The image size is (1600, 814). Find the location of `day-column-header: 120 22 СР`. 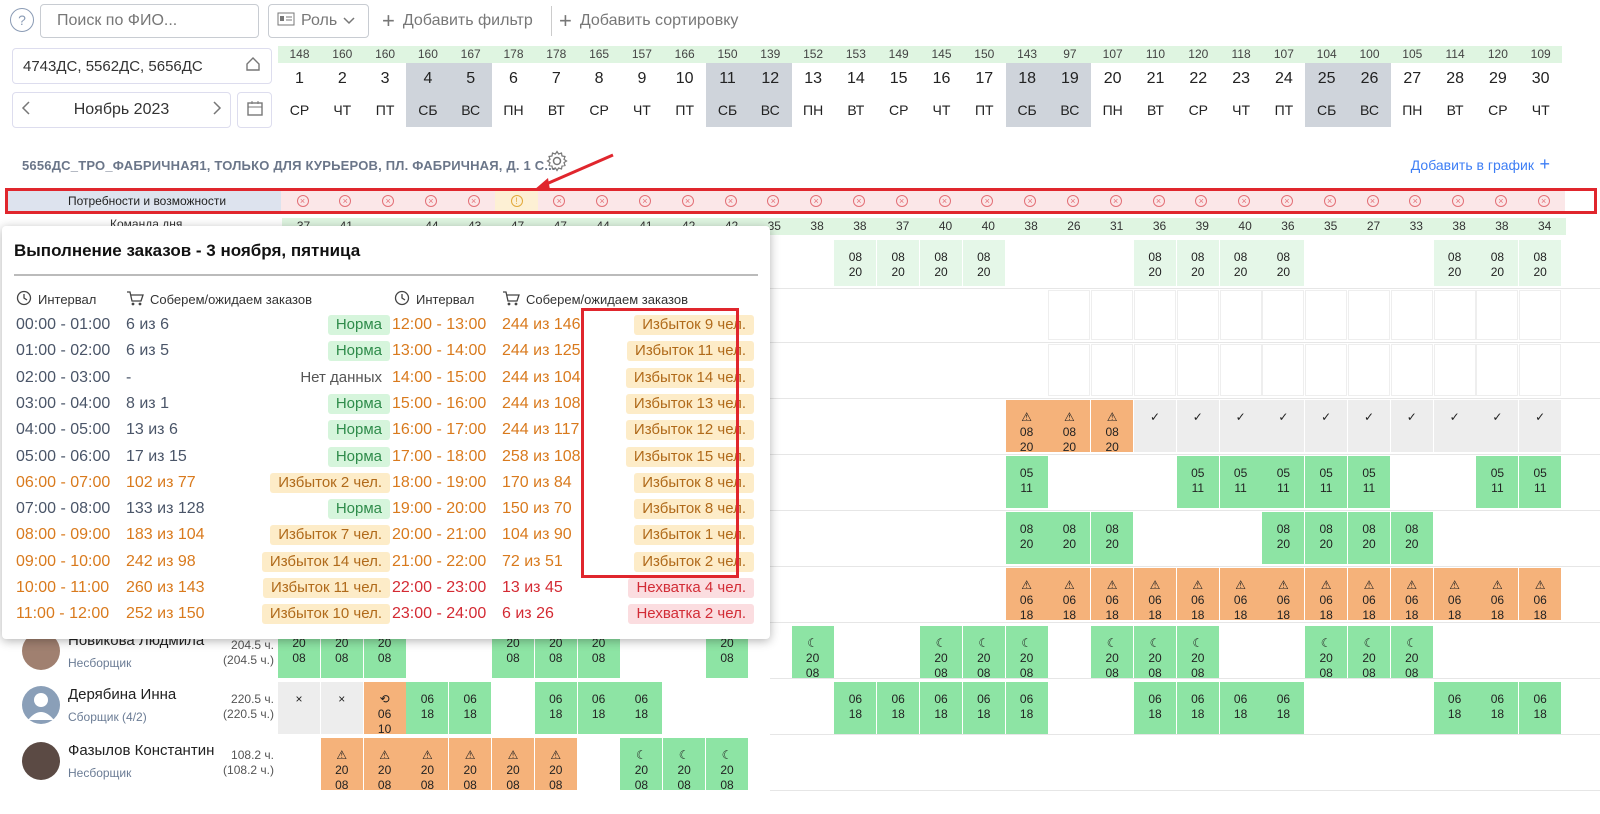

day-column-header: 120 22 СР is located at coordinates (1198, 88).